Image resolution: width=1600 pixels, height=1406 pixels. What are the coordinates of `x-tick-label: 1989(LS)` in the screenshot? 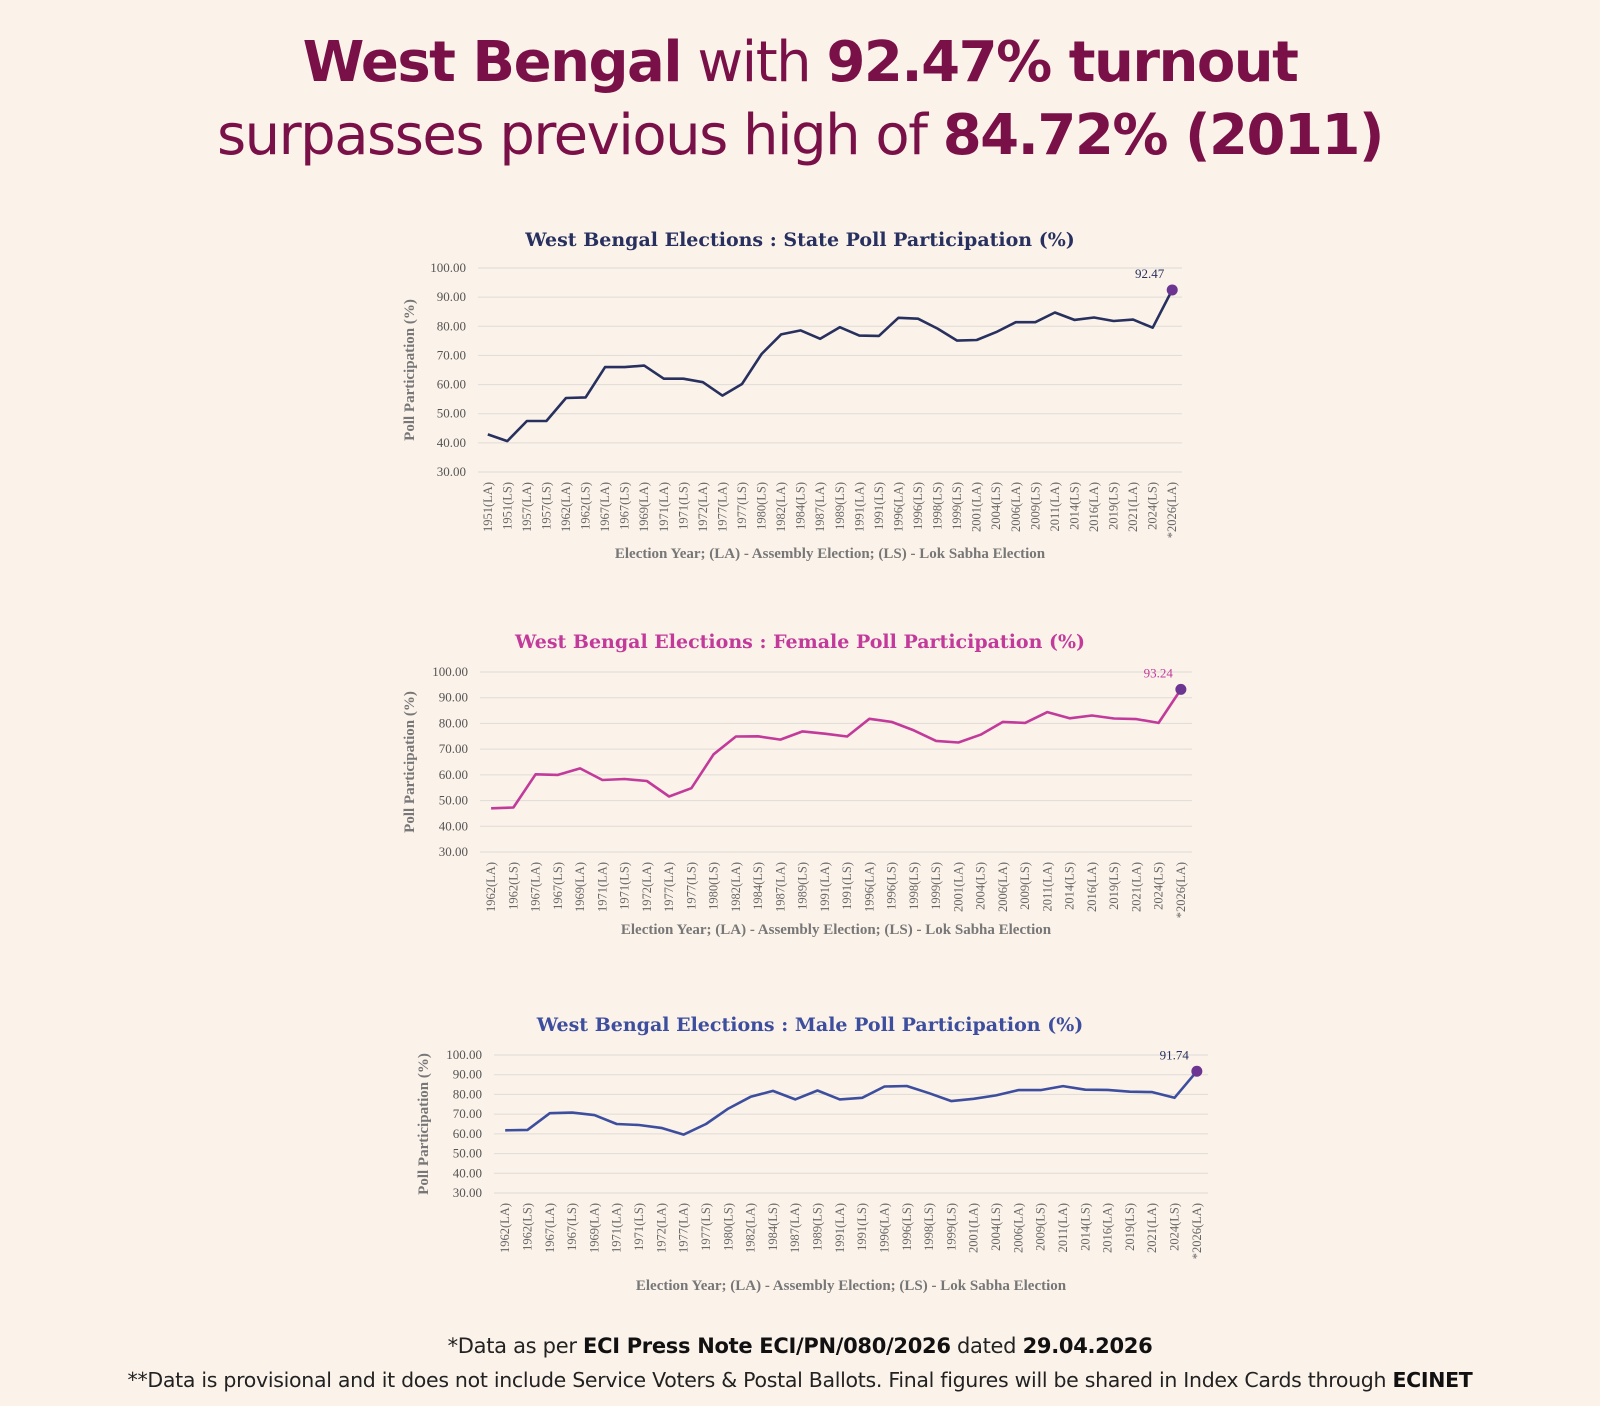 It's located at (818, 1227).